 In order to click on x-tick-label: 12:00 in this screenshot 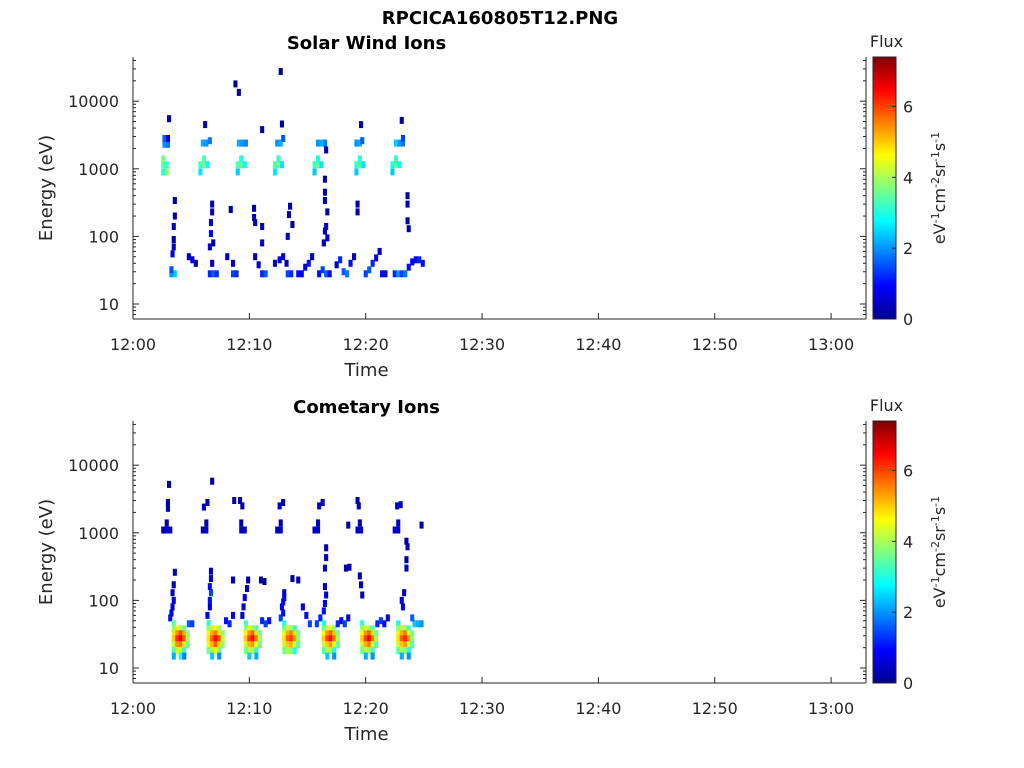, I will do `click(133, 708)`.